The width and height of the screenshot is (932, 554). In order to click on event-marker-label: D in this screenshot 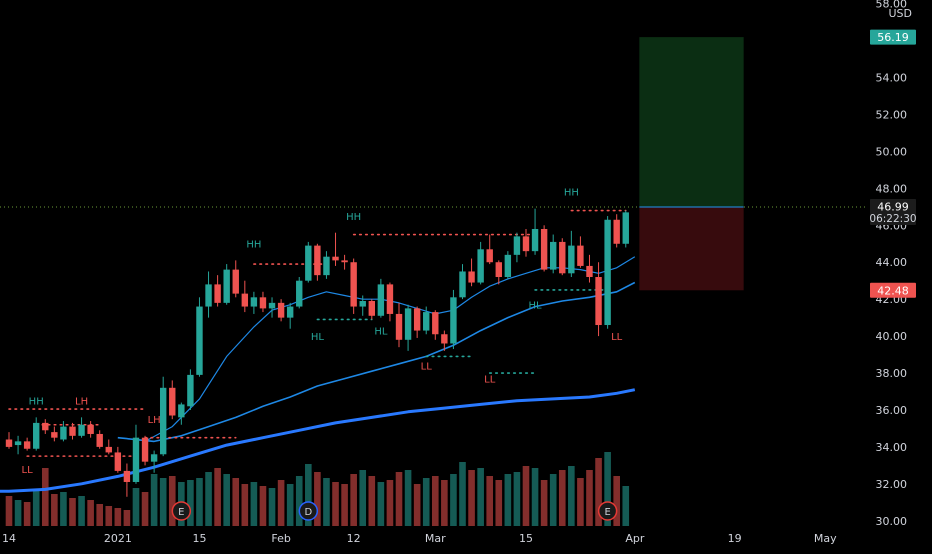, I will do `click(308, 512)`.